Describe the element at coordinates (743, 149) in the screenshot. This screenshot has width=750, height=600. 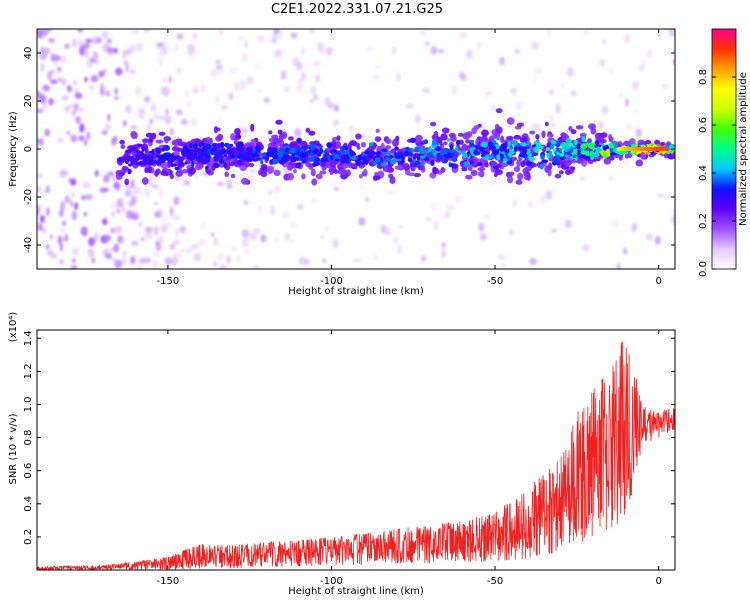
I see `colorbar-label: Normalized spectral amplitude` at that location.